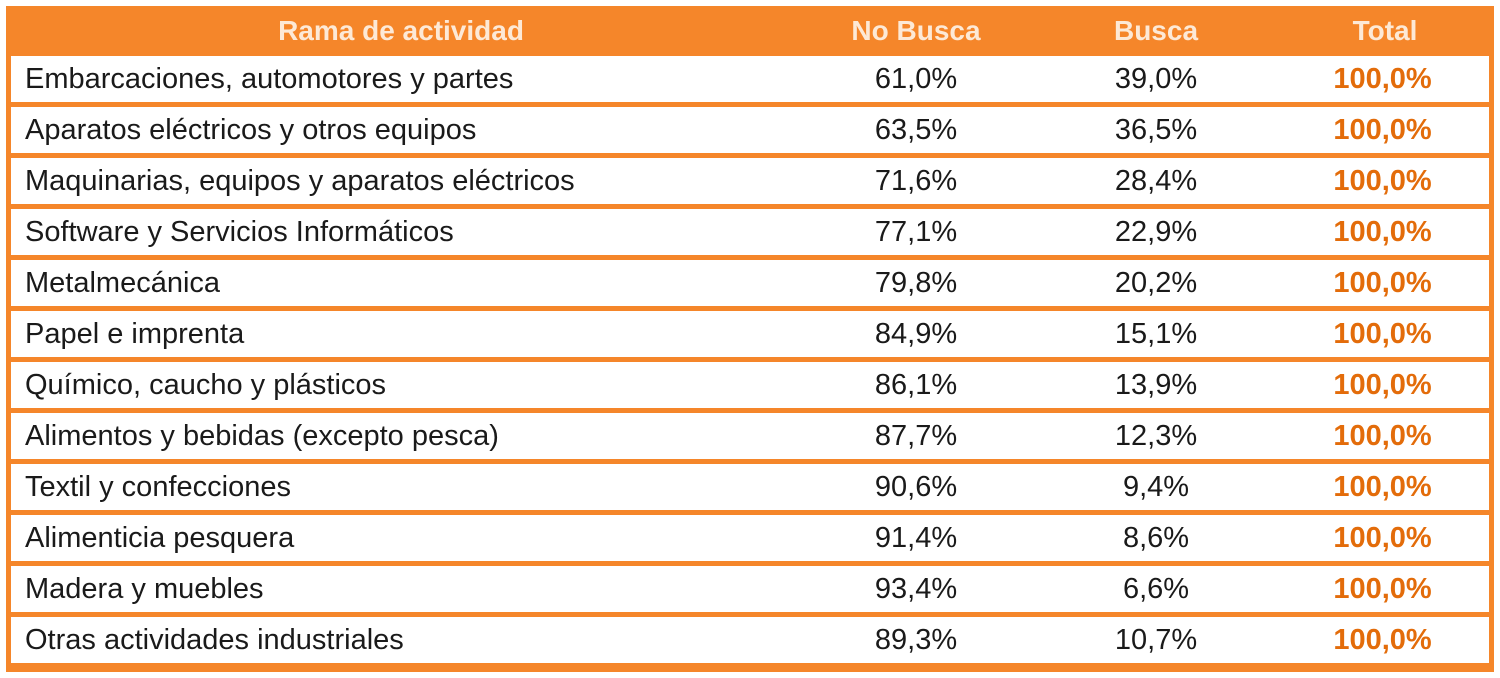 The height and width of the screenshot is (678, 1500). What do you see at coordinates (916, 591) in the screenshot?
I see `no-busca-cell: 93,4%` at bounding box center [916, 591].